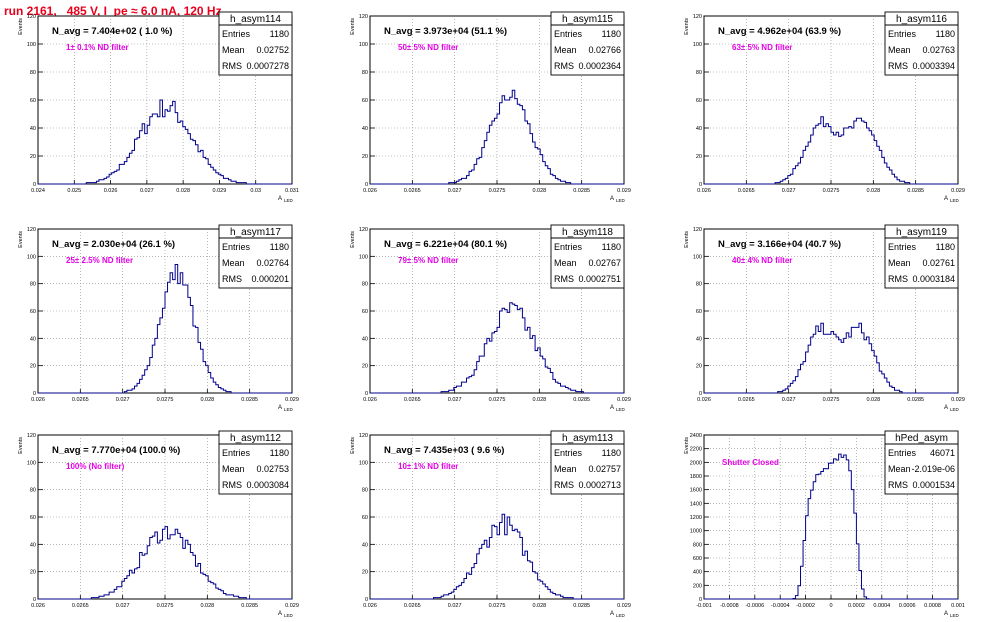 This screenshot has height=622, width=996. What do you see at coordinates (604, 50) in the screenshot?
I see `stats-value: 0.02766` at bounding box center [604, 50].